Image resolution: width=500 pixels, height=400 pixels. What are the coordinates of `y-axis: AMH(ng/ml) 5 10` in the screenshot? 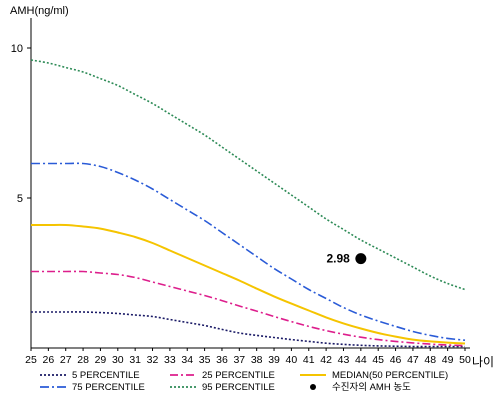 It's located at (39, 176).